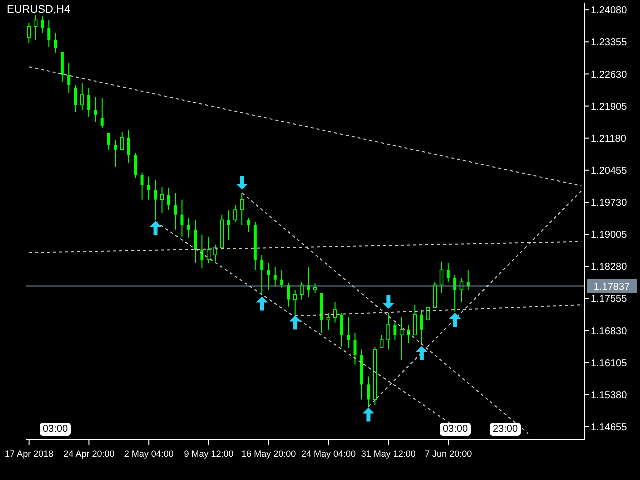  Describe the element at coordinates (609, 11) in the screenshot. I see `y-tick-label: 1.24080` at that location.